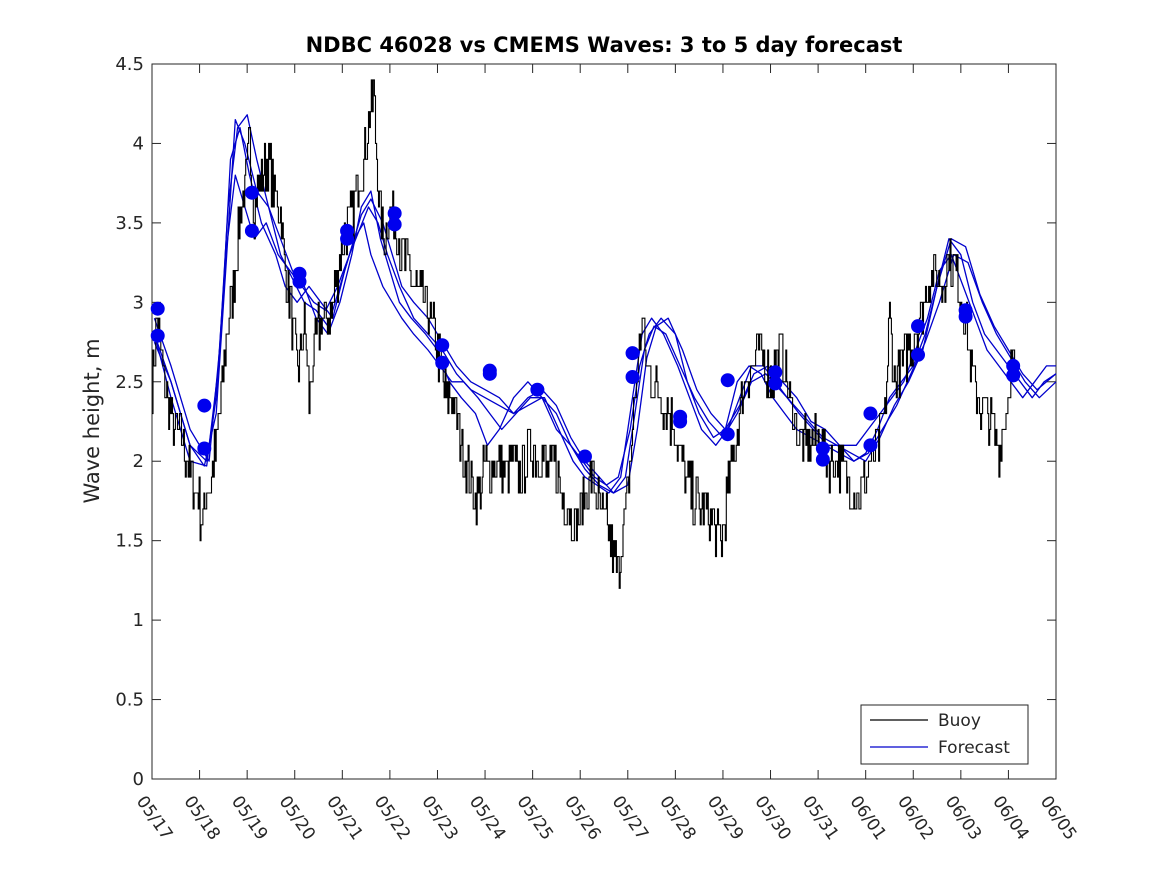 This screenshot has width=1167, height=875. I want to click on y-tick-label: 2, so click(138, 461).